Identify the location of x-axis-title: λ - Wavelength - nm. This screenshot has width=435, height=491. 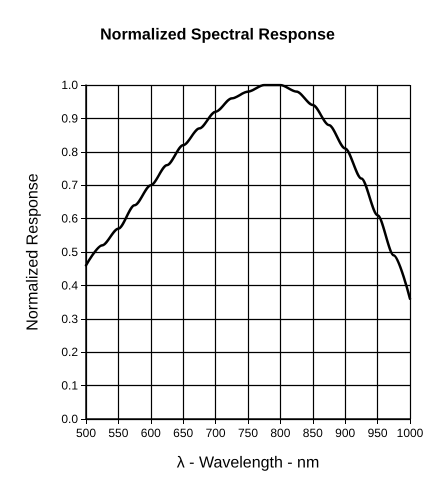
(248, 463).